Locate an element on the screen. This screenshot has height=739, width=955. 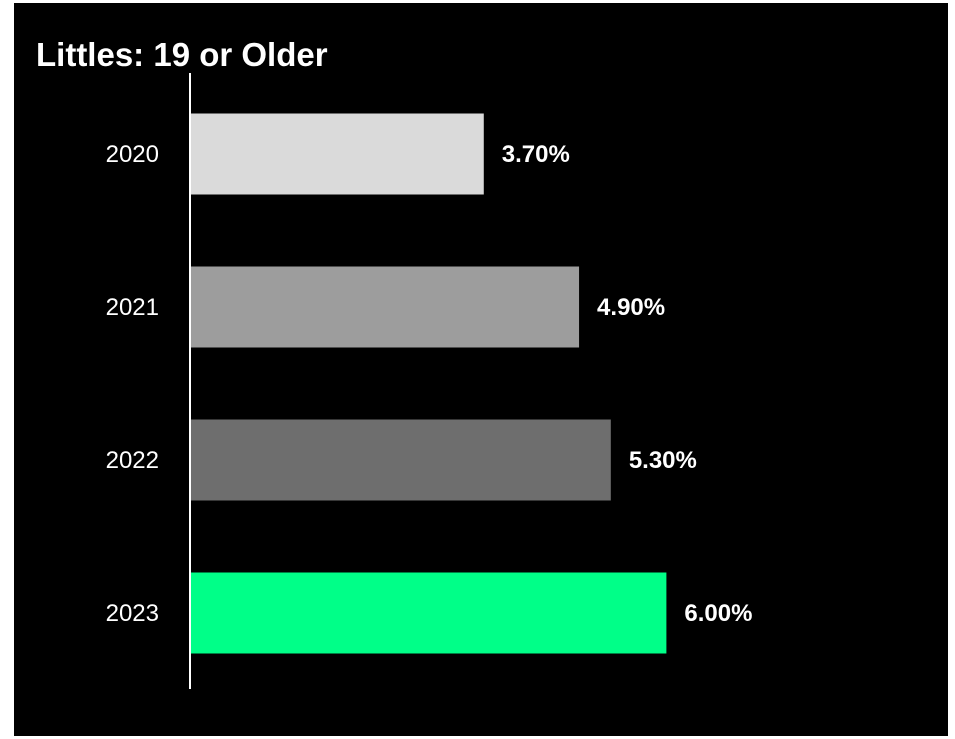
data-label-2021: 4.90% is located at coordinates (631, 307).